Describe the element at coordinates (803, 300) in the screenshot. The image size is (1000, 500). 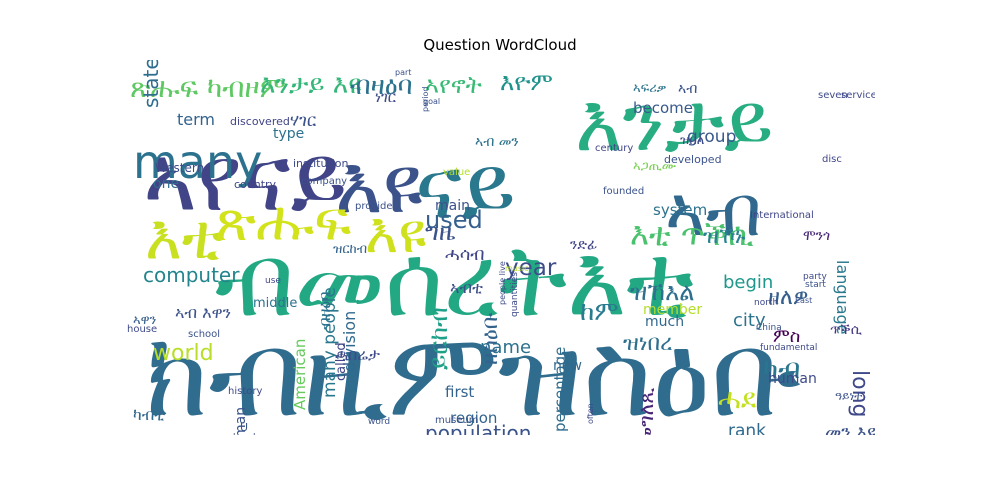
I see `cloud-word: East` at that location.